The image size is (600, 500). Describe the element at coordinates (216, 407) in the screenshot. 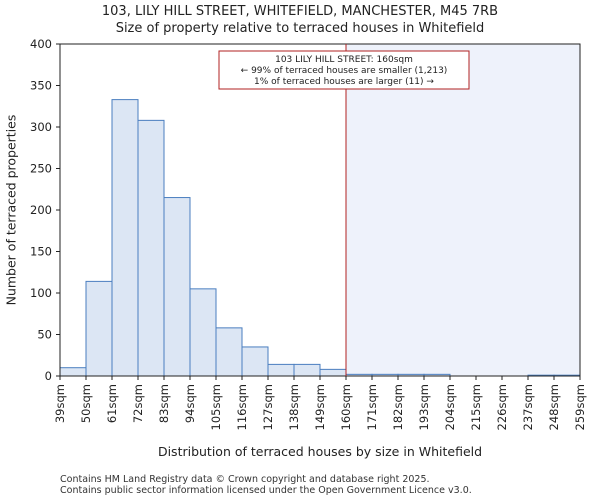

I see `x-tick-label: 105sqm` at that location.